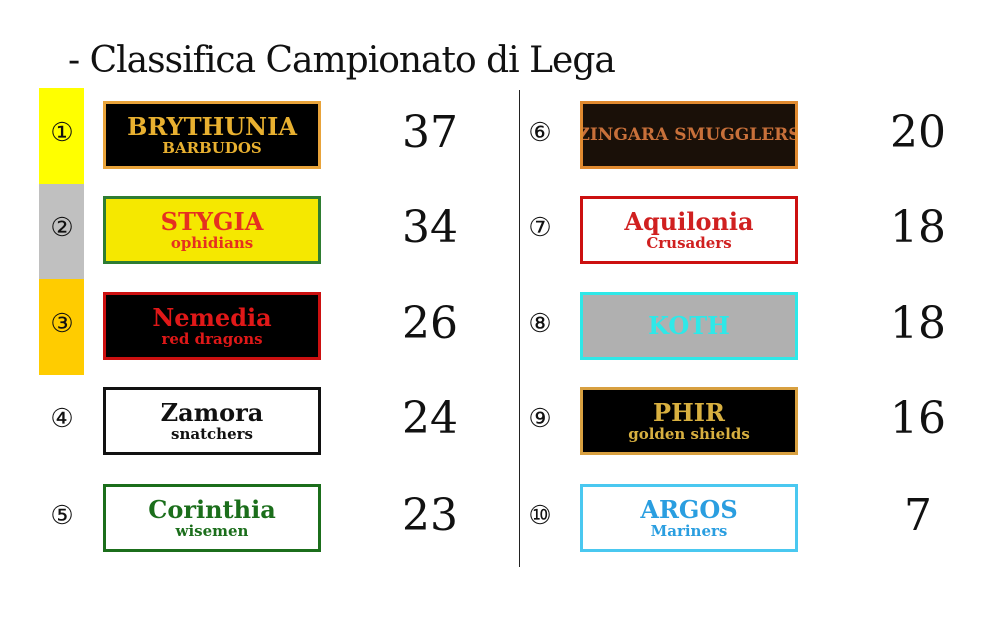  Describe the element at coordinates (540, 228) in the screenshot. I see `rank-badge: ⑦` at that location.